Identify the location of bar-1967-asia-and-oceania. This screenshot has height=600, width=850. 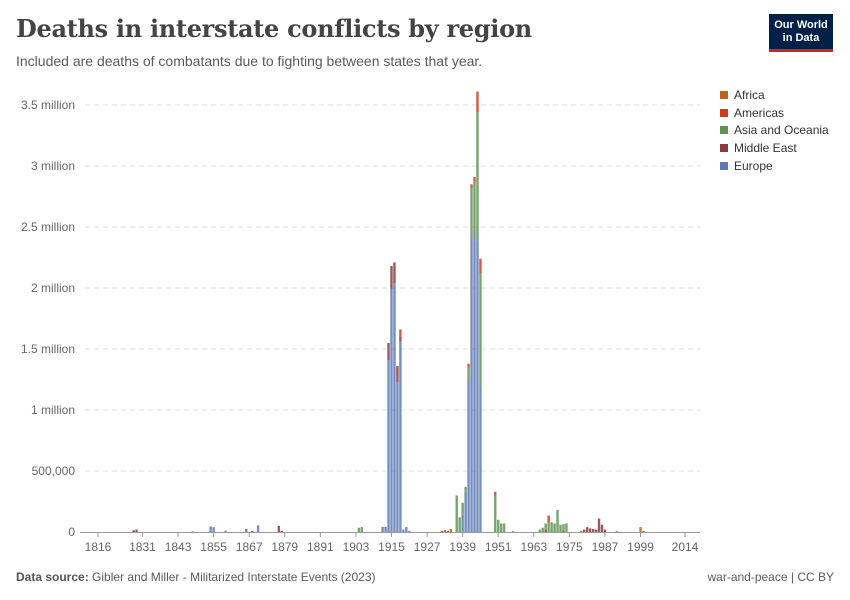
(545, 526).